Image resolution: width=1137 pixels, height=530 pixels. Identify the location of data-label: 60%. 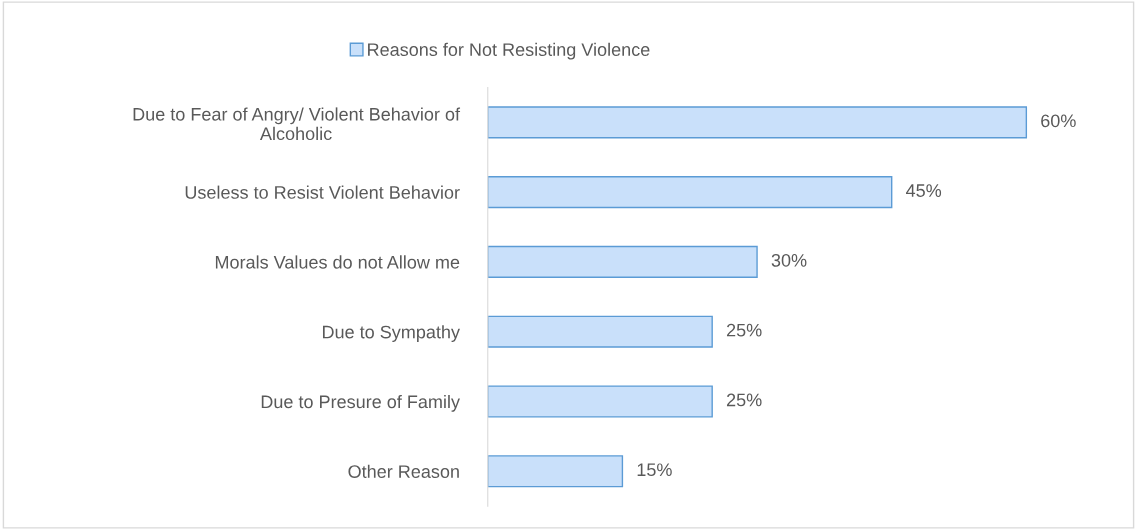
(1058, 121).